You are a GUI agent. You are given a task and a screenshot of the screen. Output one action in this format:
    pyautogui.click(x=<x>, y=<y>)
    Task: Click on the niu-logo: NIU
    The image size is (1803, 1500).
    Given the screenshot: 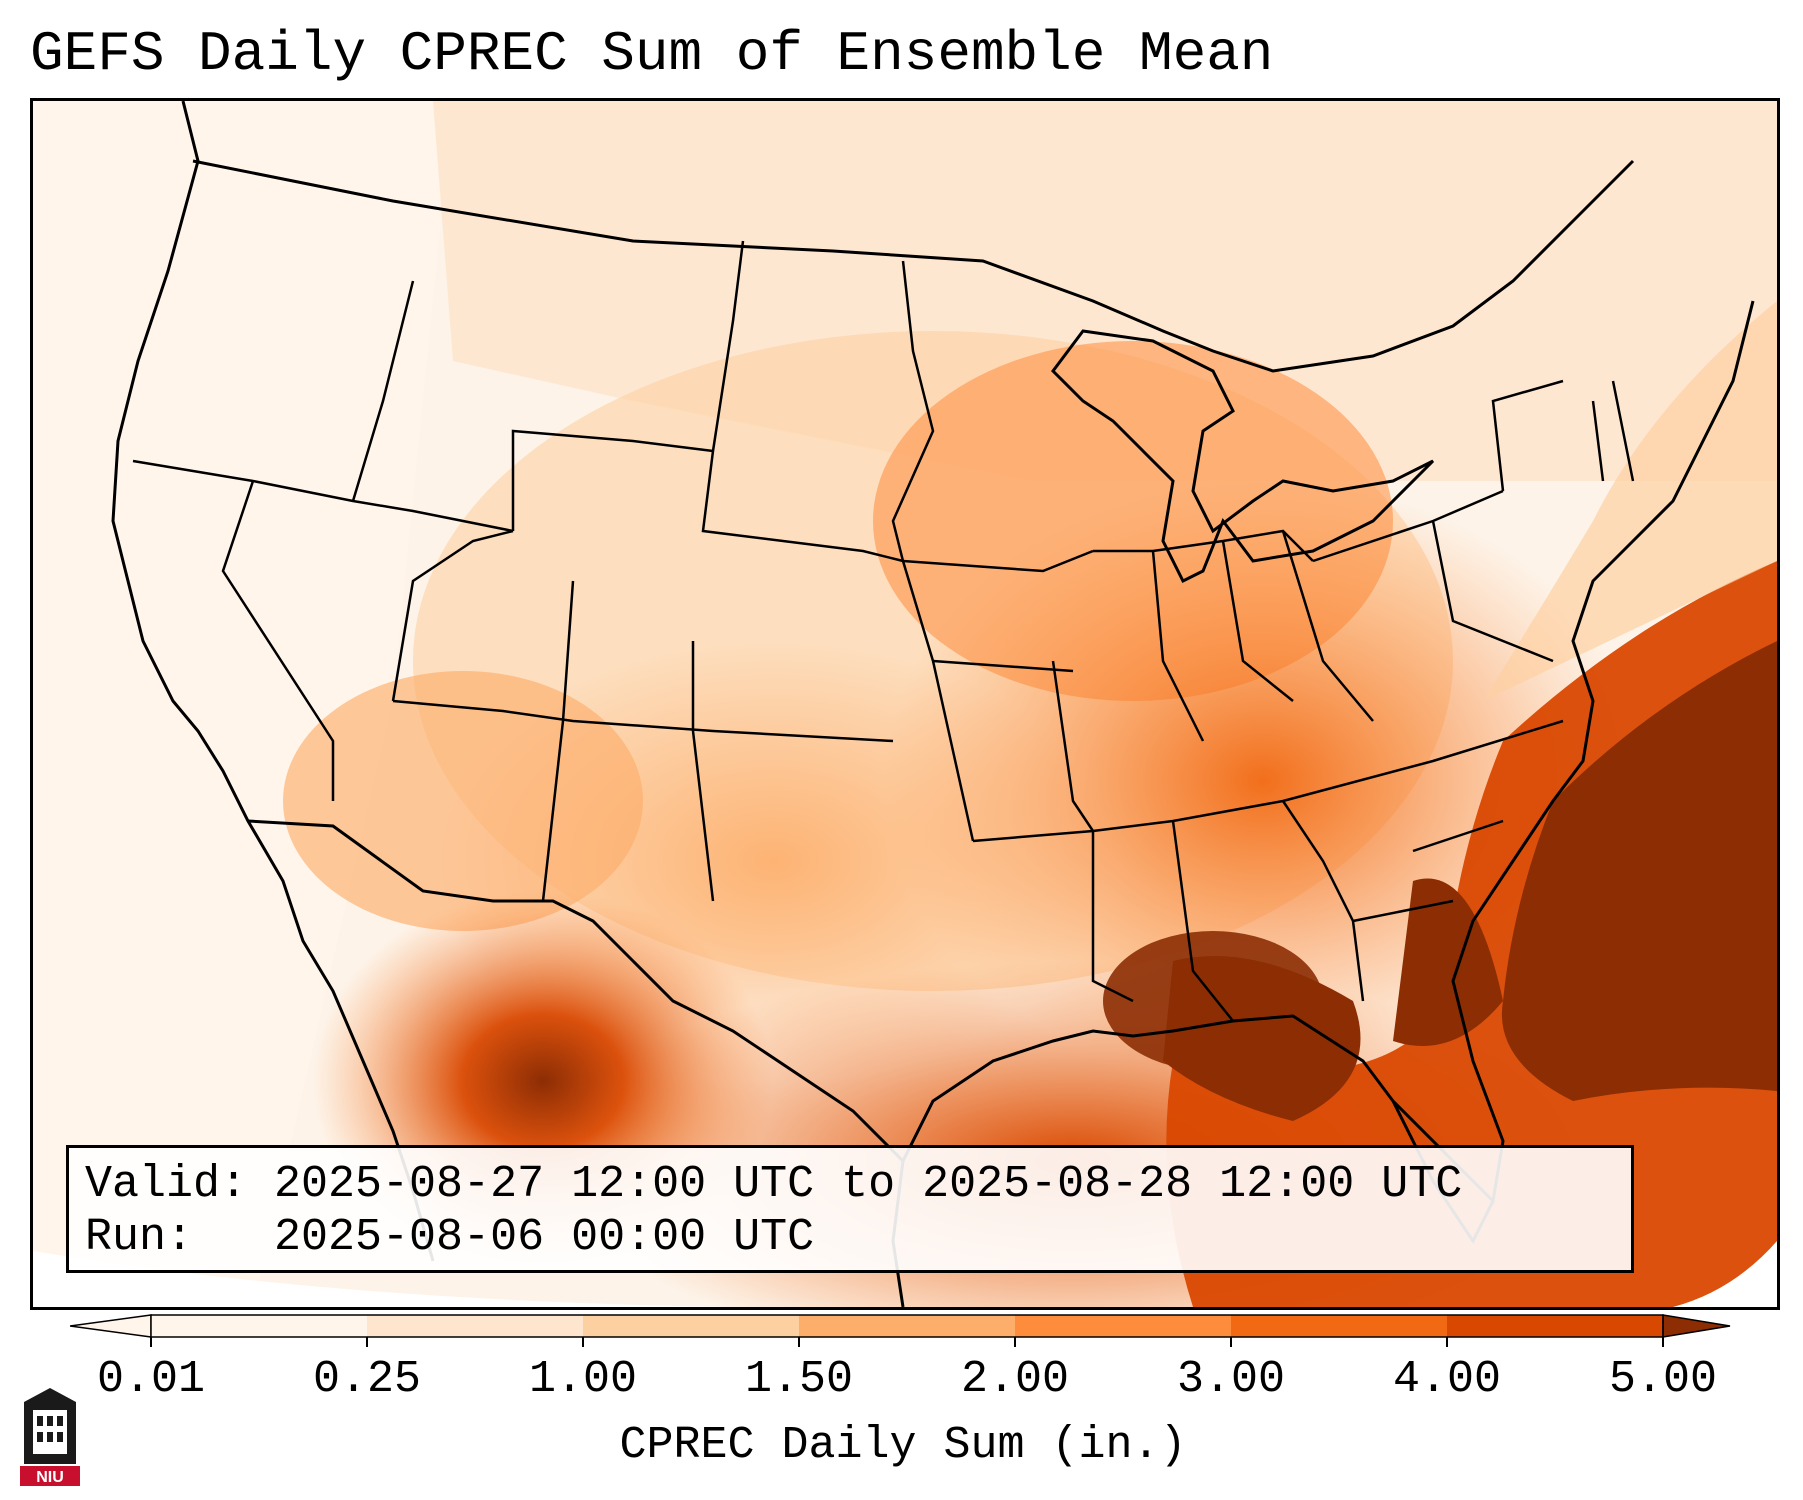 What is the action you would take?
    pyautogui.click(x=50, y=1437)
    